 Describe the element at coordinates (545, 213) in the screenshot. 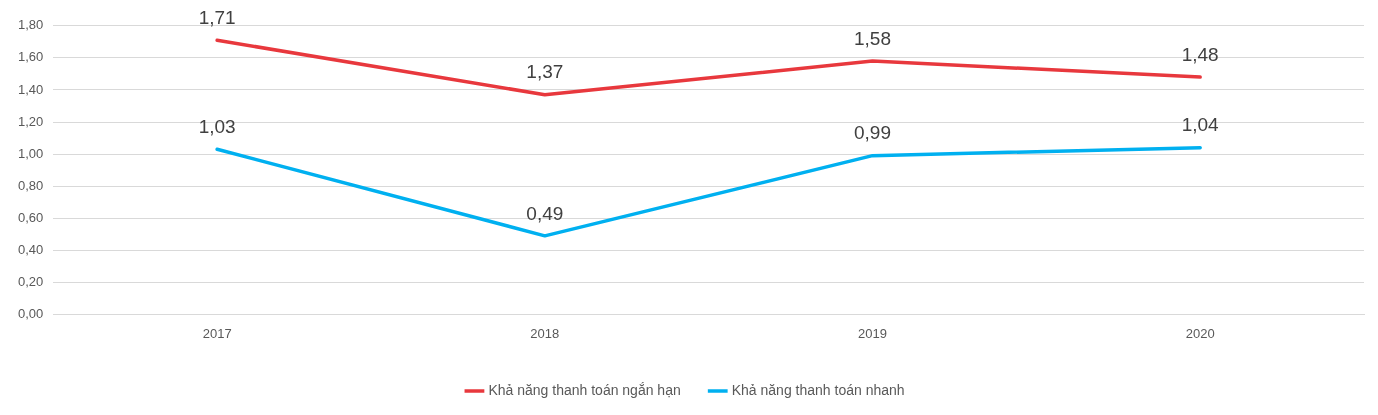

I see `data-label: 0,49` at that location.